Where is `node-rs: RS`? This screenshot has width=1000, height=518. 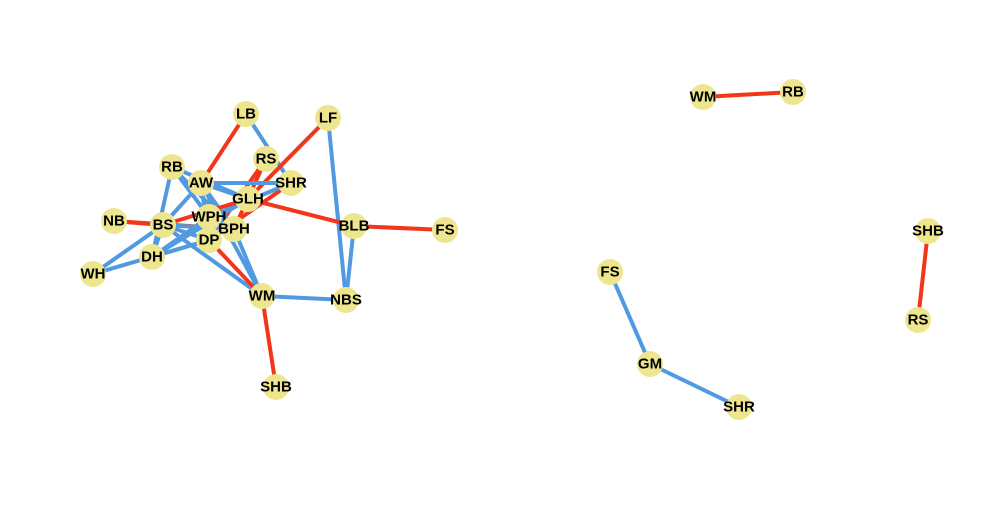 node-rs: RS is located at coordinates (266, 159).